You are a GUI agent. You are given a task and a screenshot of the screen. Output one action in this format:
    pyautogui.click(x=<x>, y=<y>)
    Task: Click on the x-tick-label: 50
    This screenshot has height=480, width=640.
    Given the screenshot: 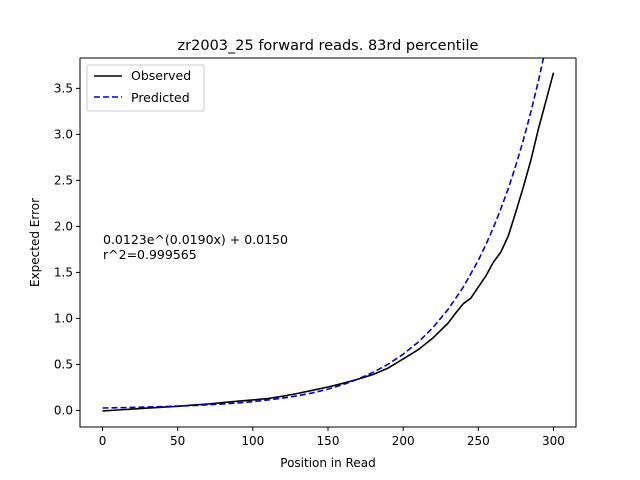 What is the action you would take?
    pyautogui.click(x=177, y=441)
    